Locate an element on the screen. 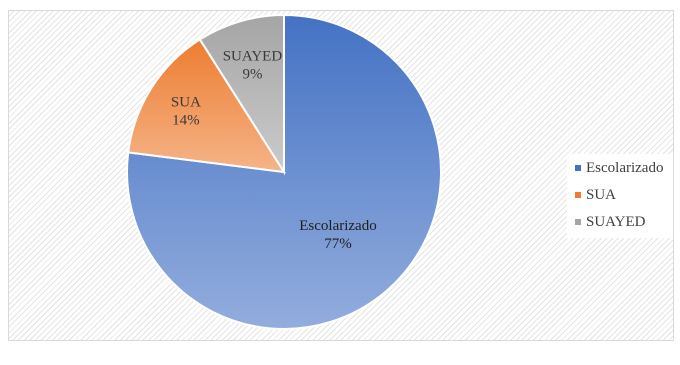 Image resolution: width=680 pixels, height=365 pixels. data-label-suayed: SUAYED 9% is located at coordinates (253, 65).